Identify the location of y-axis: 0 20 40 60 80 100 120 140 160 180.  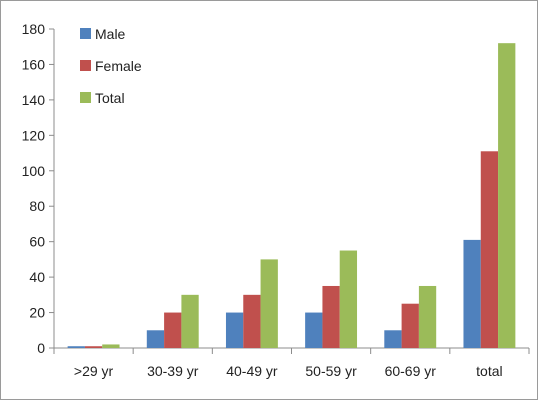
(38, 188).